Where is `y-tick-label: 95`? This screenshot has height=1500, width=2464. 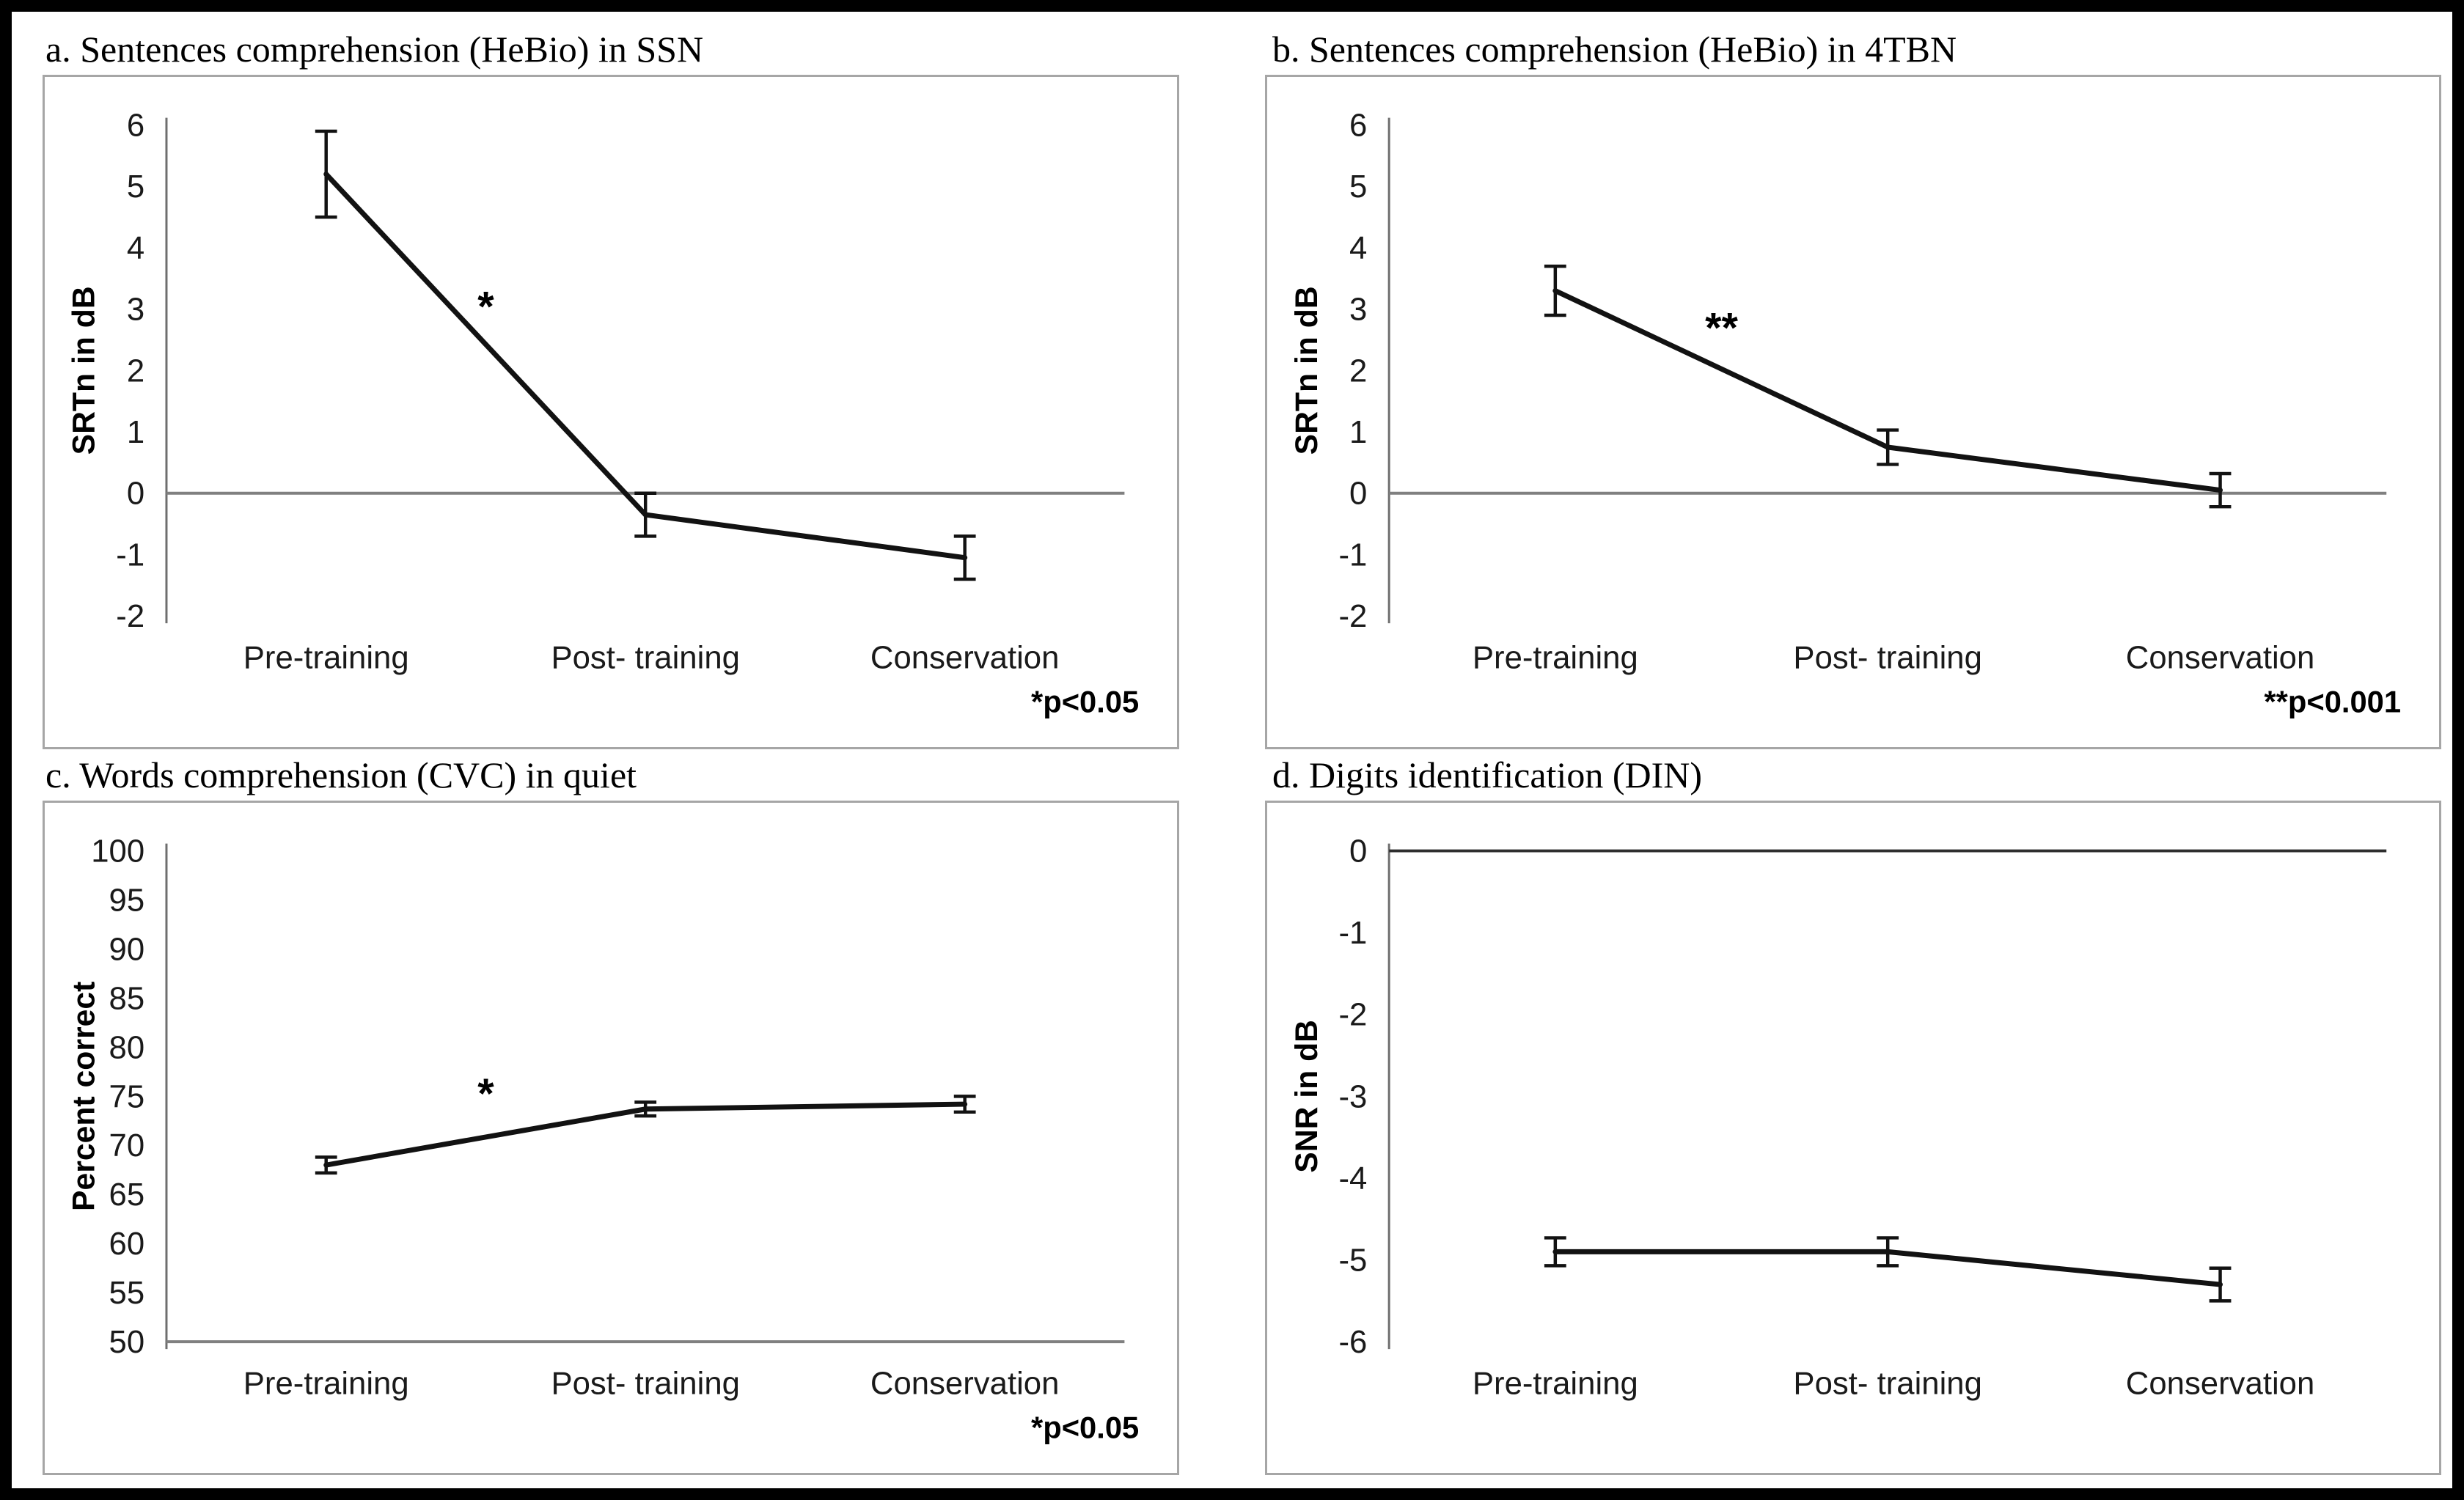
y-tick-label: 95 is located at coordinates (127, 900).